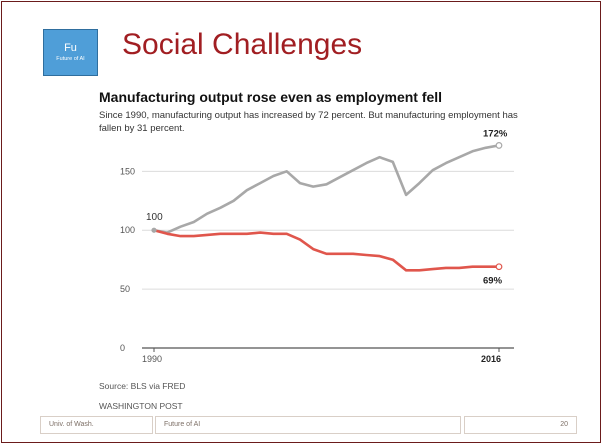 The image size is (602, 444). I want to click on chart-source: Source: BLS via FRED, so click(142, 386).